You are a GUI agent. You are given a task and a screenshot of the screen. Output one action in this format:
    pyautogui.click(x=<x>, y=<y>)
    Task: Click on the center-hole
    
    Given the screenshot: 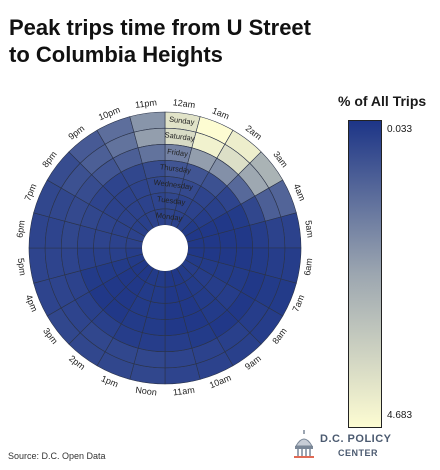 What is the action you would take?
    pyautogui.click(x=165, y=248)
    